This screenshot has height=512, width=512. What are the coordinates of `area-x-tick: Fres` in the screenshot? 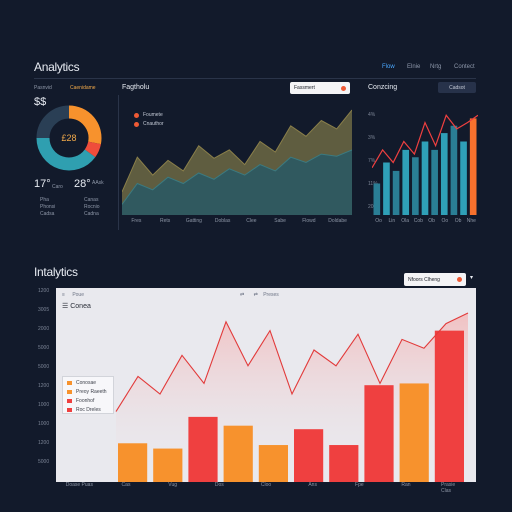 It's located at (136, 221).